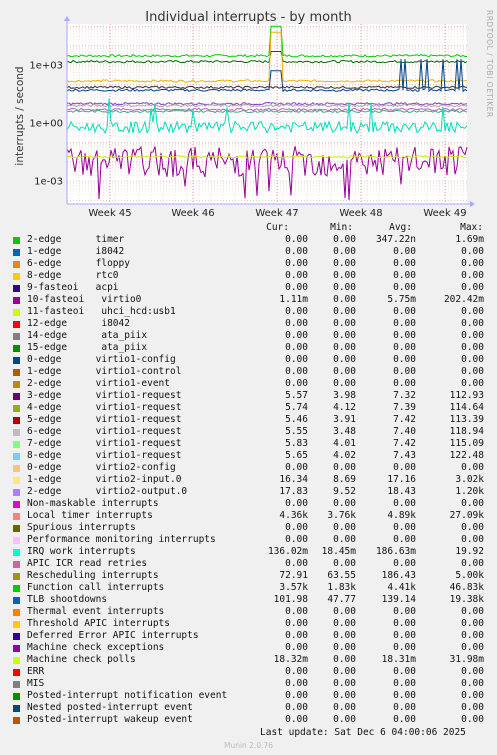 The image size is (497, 755). I want to click on legend-row: 1-edge i8042 0.00 0.00 0.00 0.00, so click(248, 252).